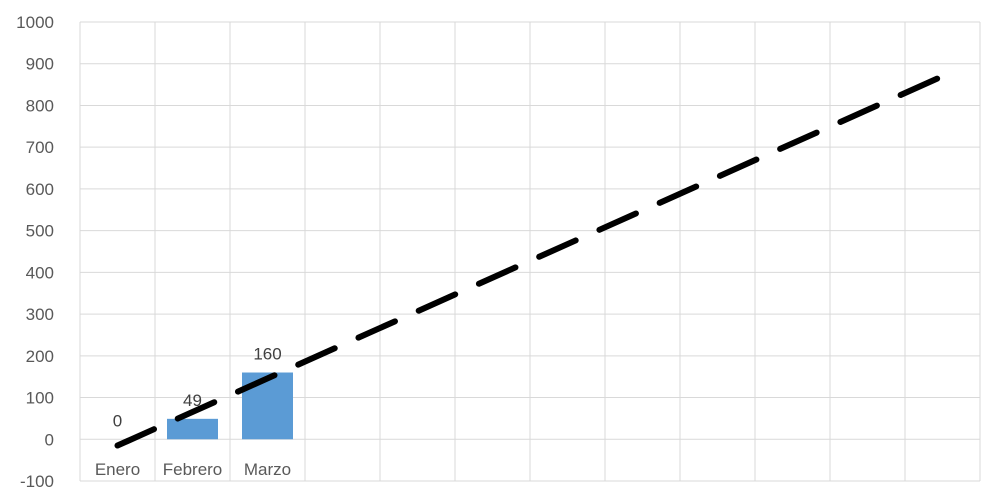 This screenshot has width=1008, height=491. Describe the element at coordinates (37, 481) in the screenshot. I see `y-tick-label: -100` at that location.